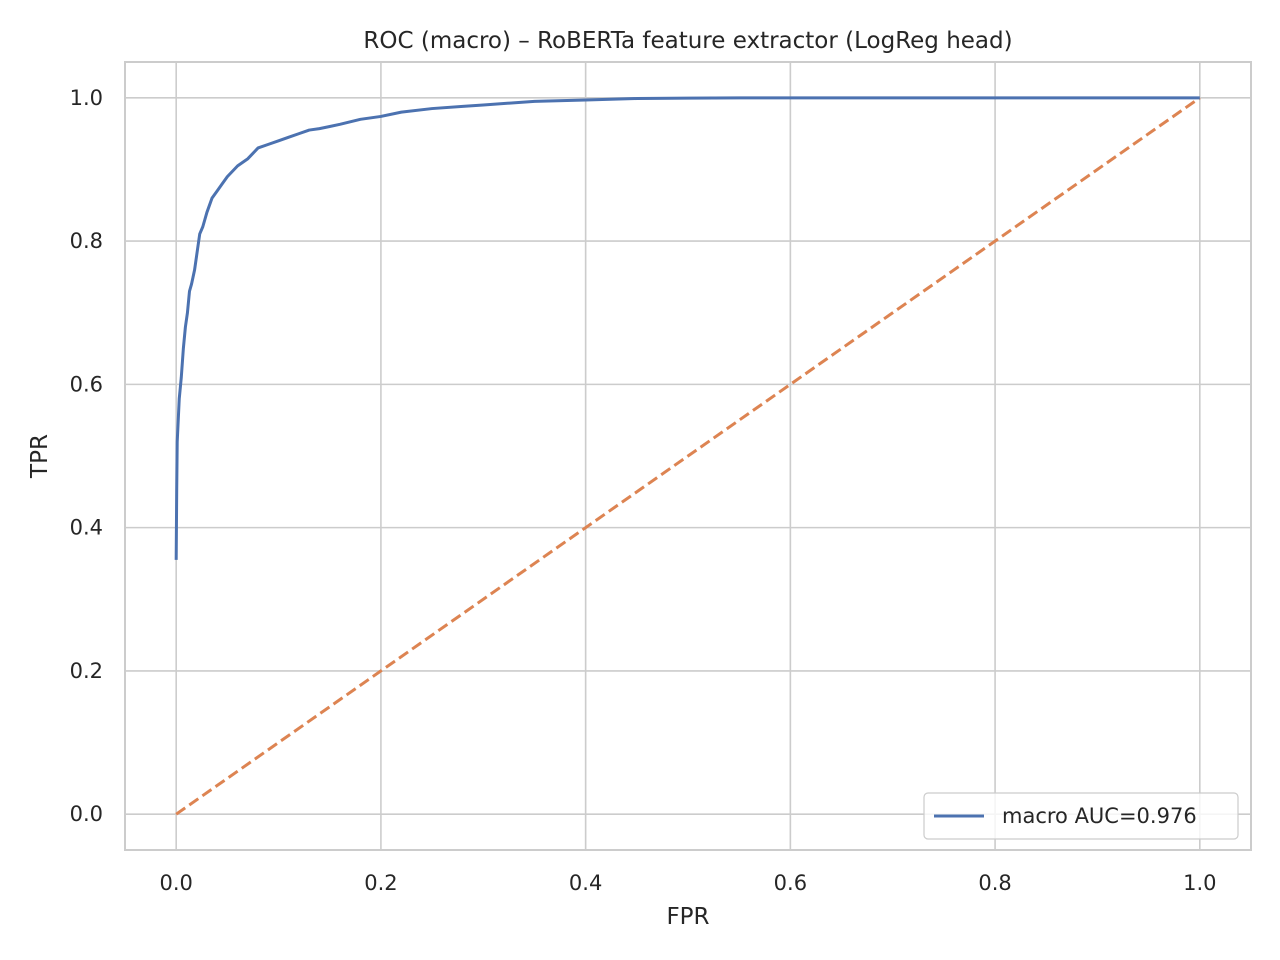 The height and width of the screenshot is (960, 1280). What do you see at coordinates (86, 384) in the screenshot?
I see `y-tick-label: 0.6` at bounding box center [86, 384].